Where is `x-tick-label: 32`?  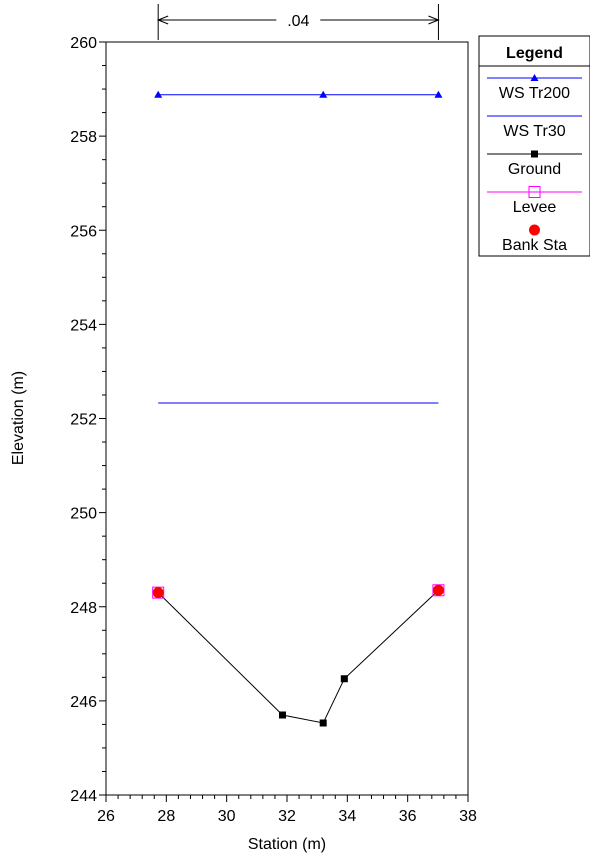 x-tick-label: 32 is located at coordinates (287, 816).